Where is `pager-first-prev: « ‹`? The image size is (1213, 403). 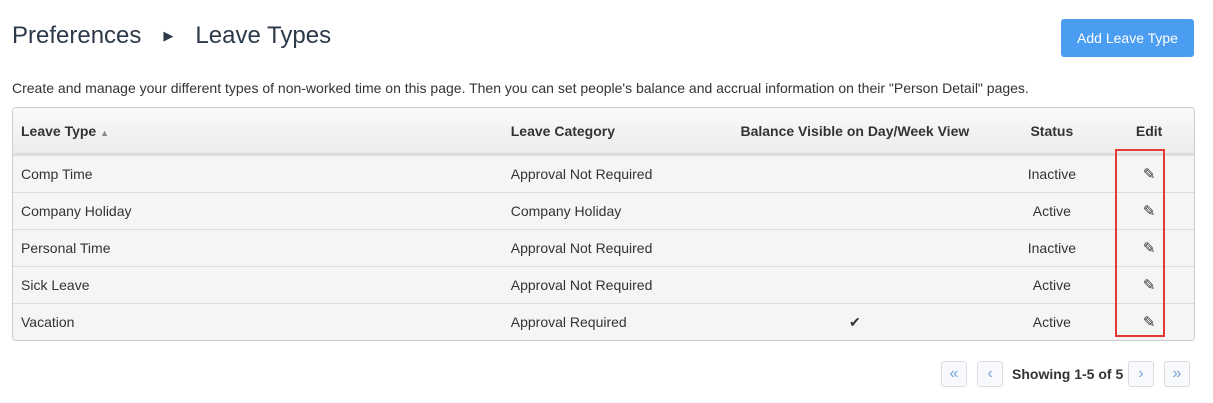
pager-first-prev: « ‹ is located at coordinates (972, 373).